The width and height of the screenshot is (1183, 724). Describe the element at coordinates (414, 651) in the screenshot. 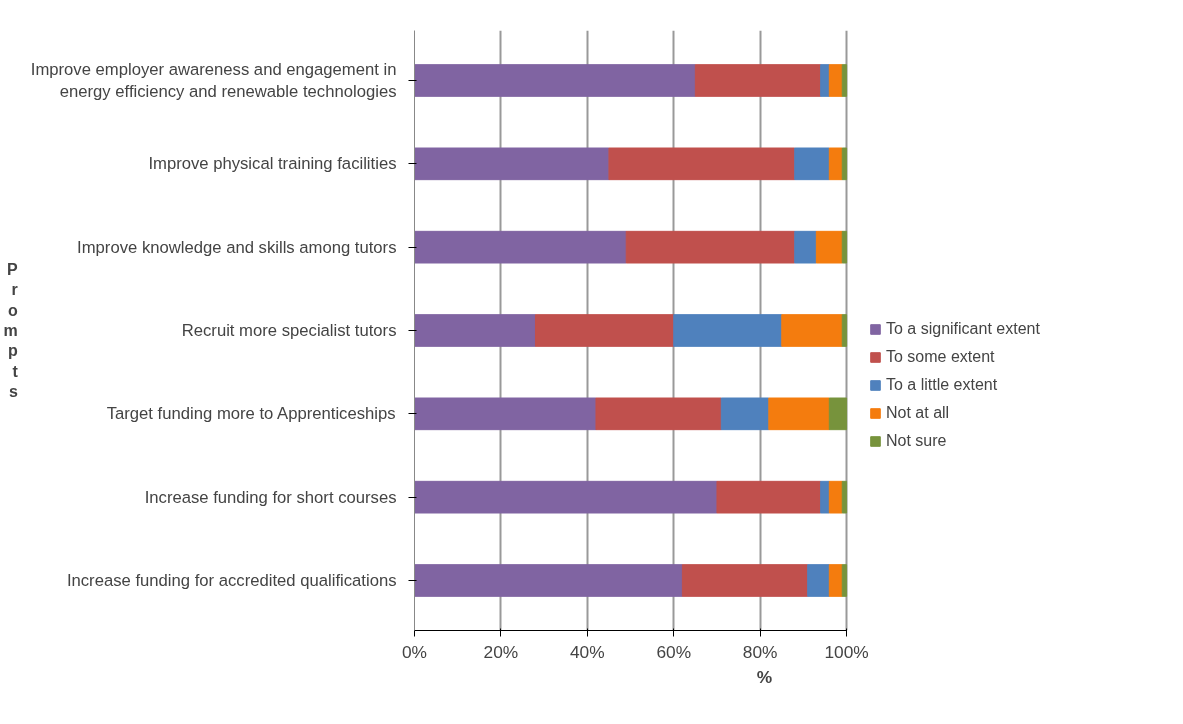

I see `x-tick-label: 0%` at that location.